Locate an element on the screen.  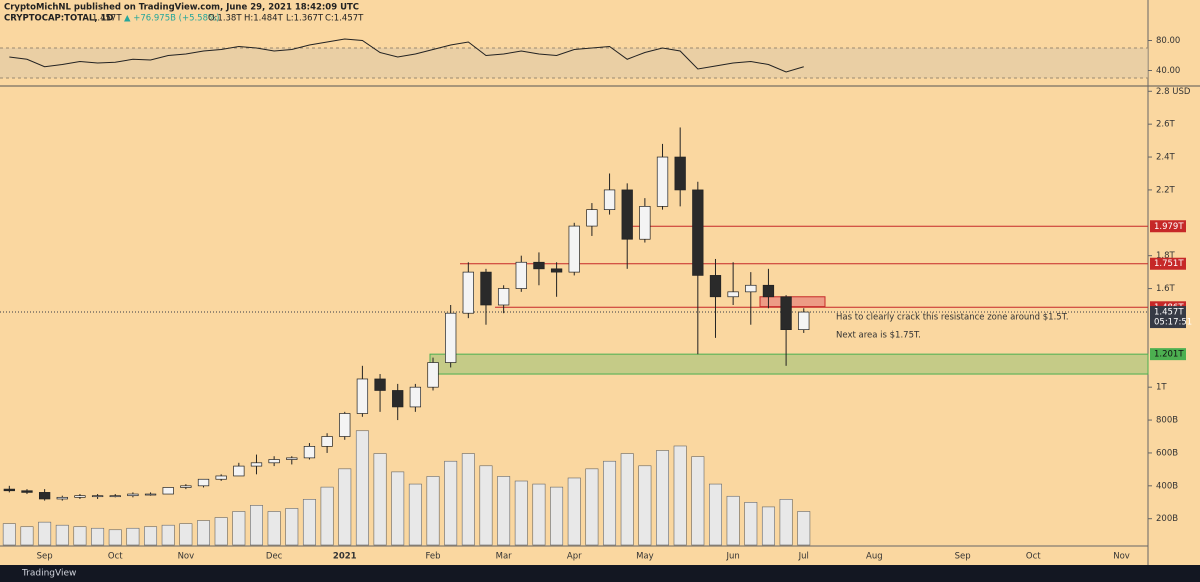
y-tick-label: 1.6T is located at coordinates (1166, 289).